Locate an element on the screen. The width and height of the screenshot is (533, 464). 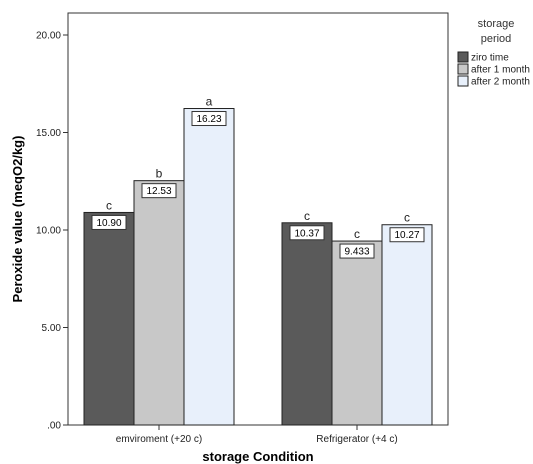
x-tick-label: Refrigerator (+4 c) is located at coordinates (356, 439).